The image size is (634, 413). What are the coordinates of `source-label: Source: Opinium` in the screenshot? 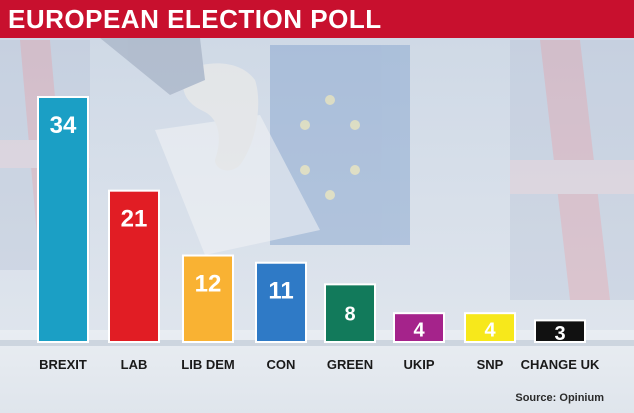 It's located at (559, 398).